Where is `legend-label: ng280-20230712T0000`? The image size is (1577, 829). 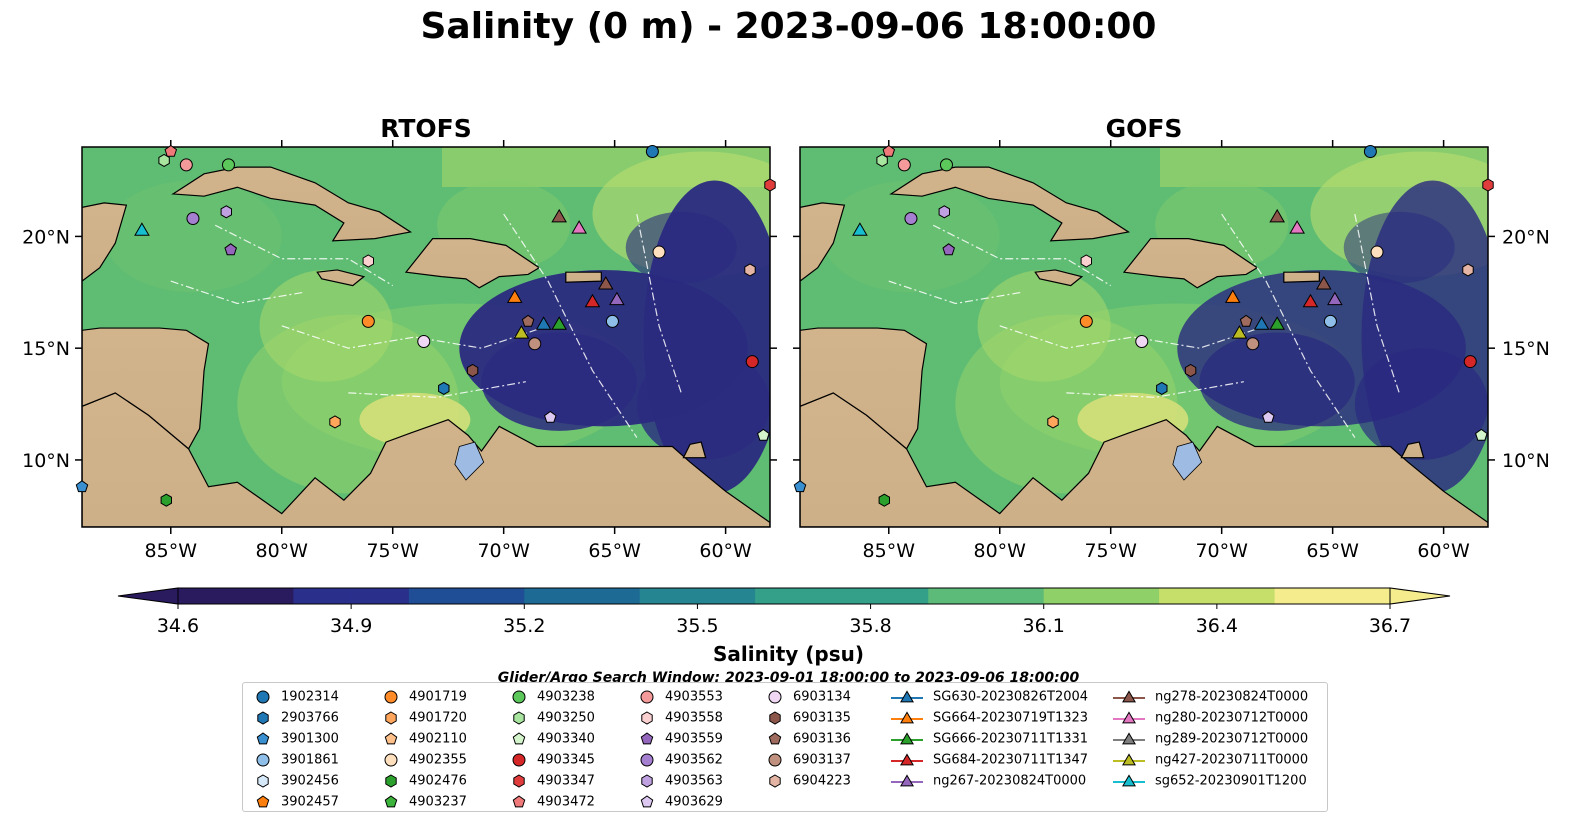
legend-label: ng280-20230712T0000 is located at coordinates (1232, 718).